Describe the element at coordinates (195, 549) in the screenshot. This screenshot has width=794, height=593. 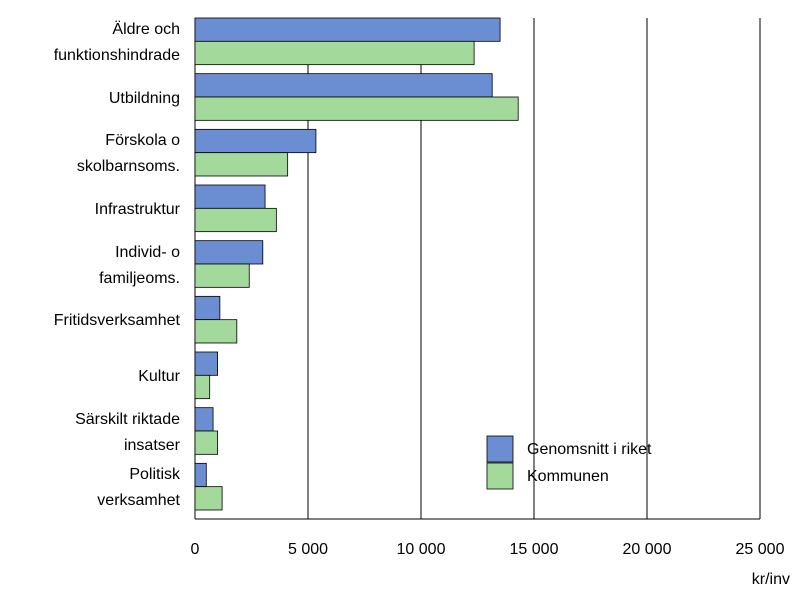
I see `x-tick-label: 0` at that location.